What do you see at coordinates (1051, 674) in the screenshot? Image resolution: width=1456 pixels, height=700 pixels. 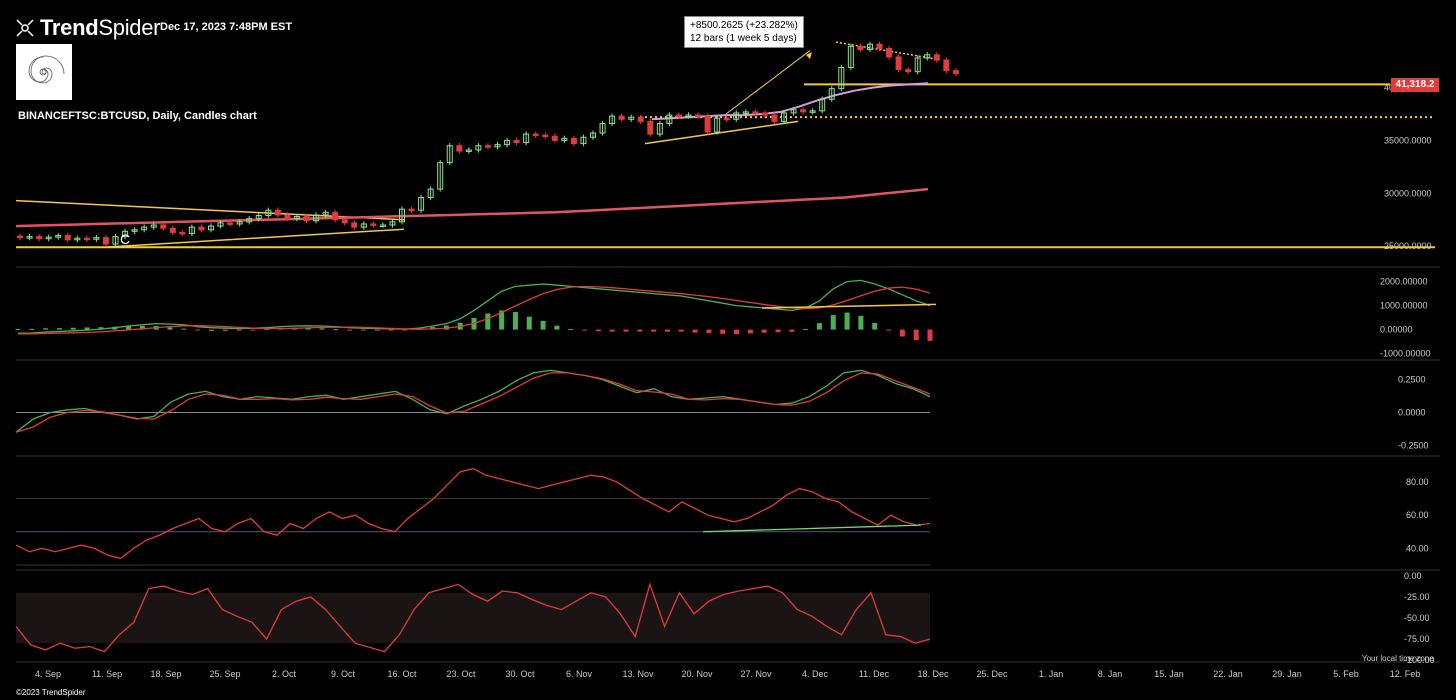 I see `x-axis-label: 1. Jan` at bounding box center [1051, 674].